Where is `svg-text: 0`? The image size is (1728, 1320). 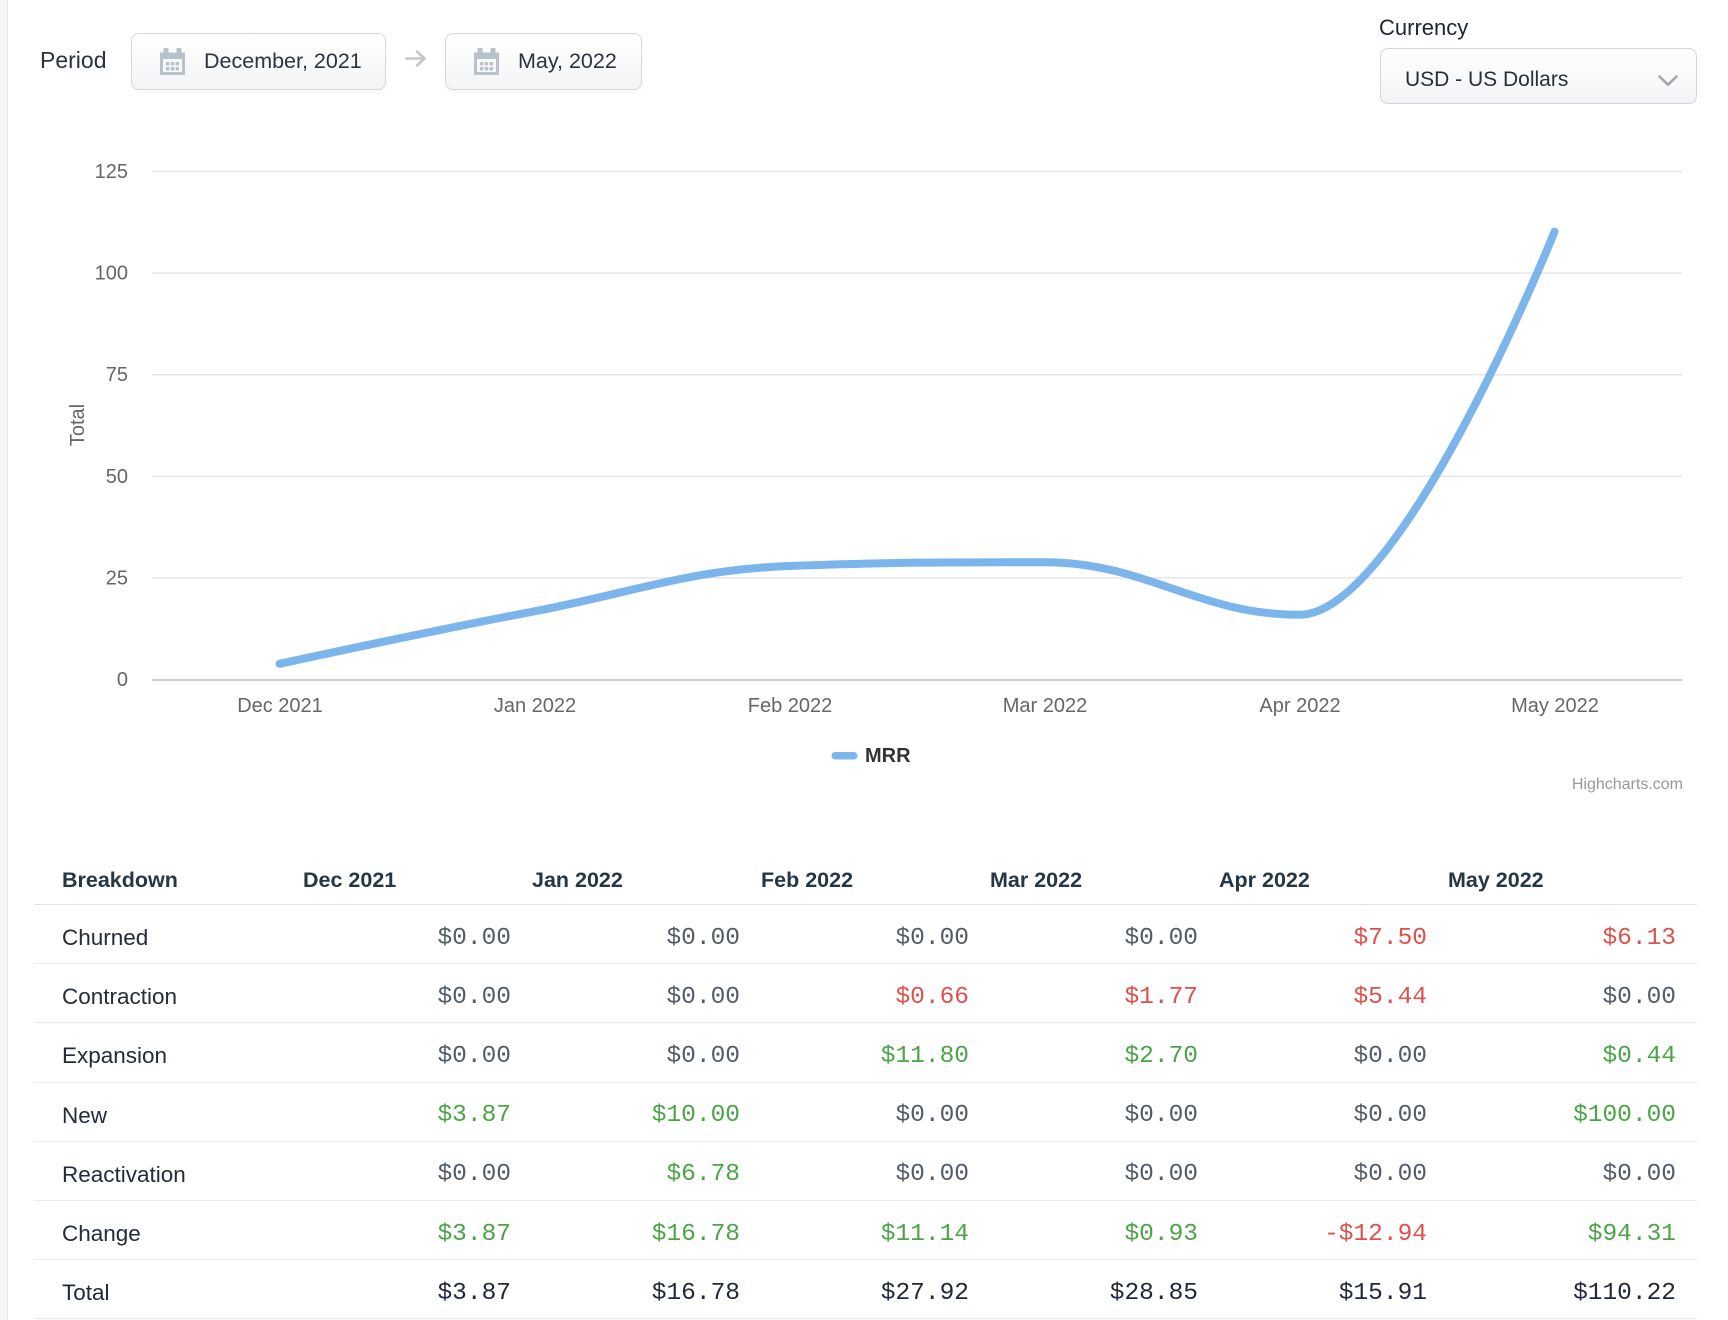
svg-text: 0 is located at coordinates (122, 680).